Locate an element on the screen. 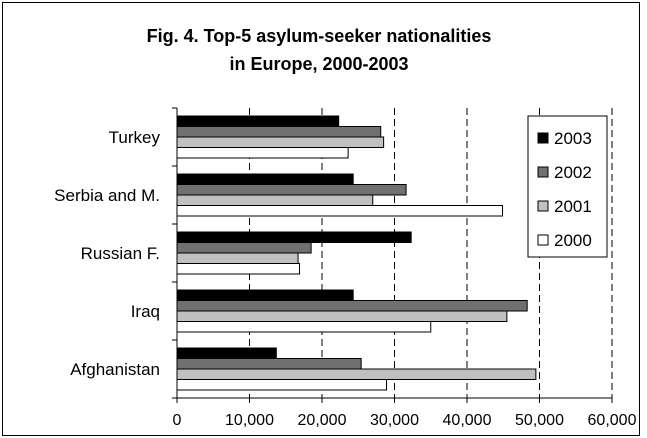 The height and width of the screenshot is (438, 647). x-tick-label: 50,000 is located at coordinates (539, 420).